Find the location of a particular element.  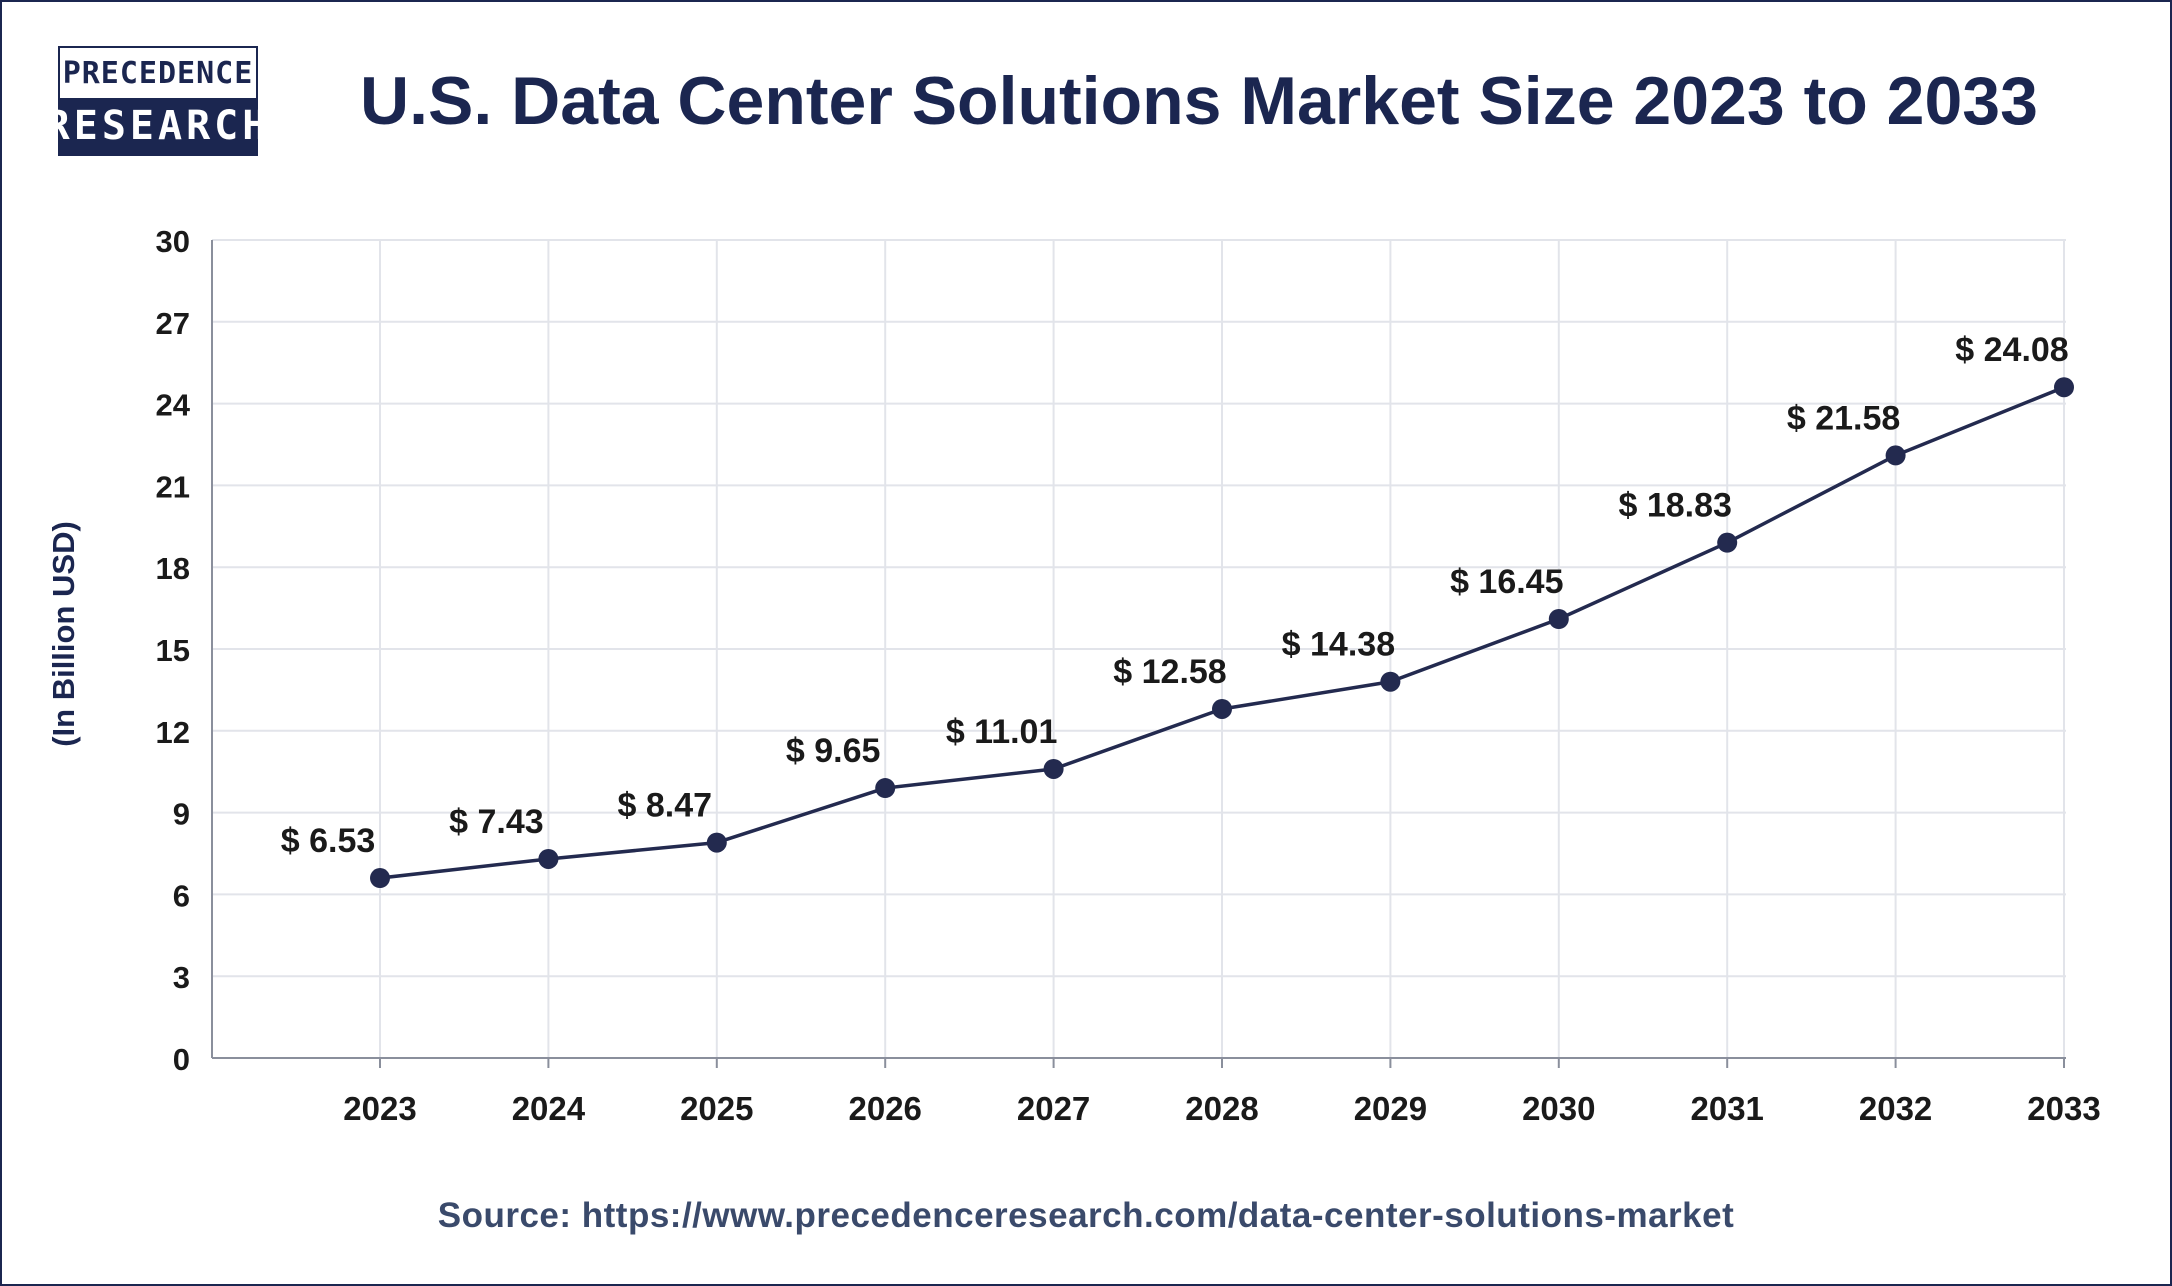

y-tick-label: 9 is located at coordinates (181, 814).